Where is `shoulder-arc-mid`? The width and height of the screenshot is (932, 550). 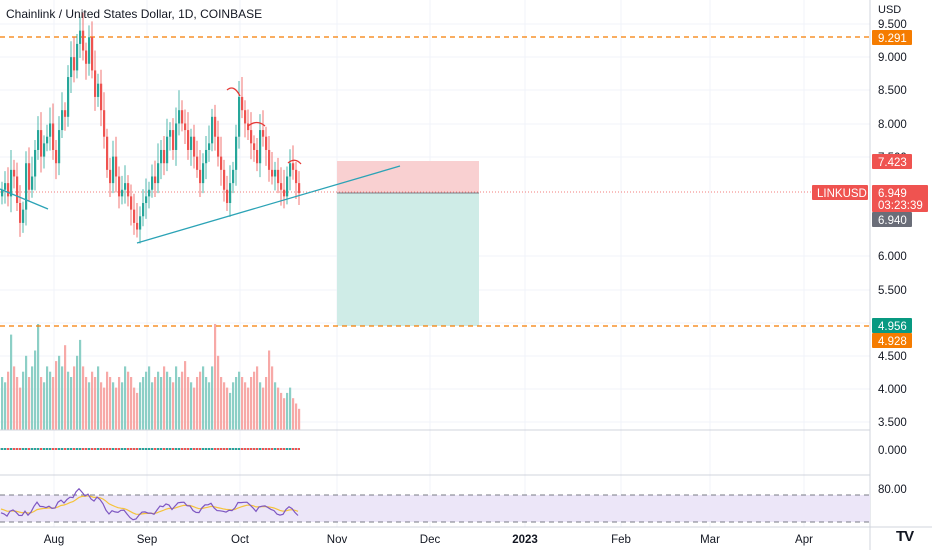 shoulder-arc-mid is located at coordinates (256, 124).